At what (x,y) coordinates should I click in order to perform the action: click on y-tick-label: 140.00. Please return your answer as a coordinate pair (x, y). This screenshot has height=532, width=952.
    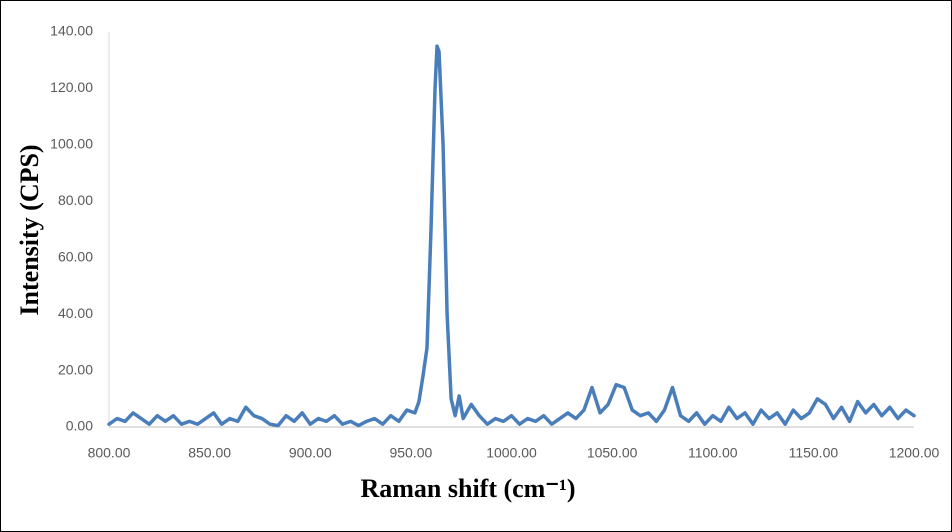
    Looking at the image, I should click on (71, 31).